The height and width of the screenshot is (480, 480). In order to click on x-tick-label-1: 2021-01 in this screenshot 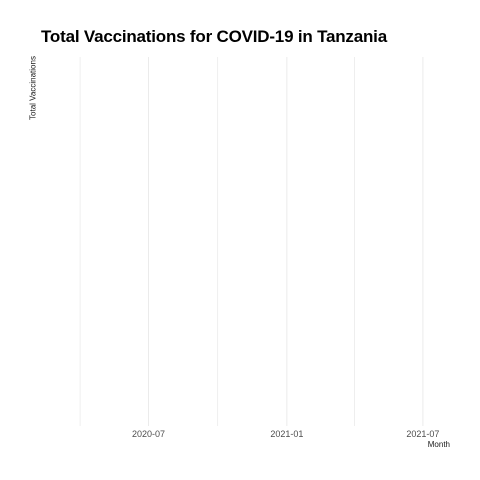, I will do `click(286, 434)`.